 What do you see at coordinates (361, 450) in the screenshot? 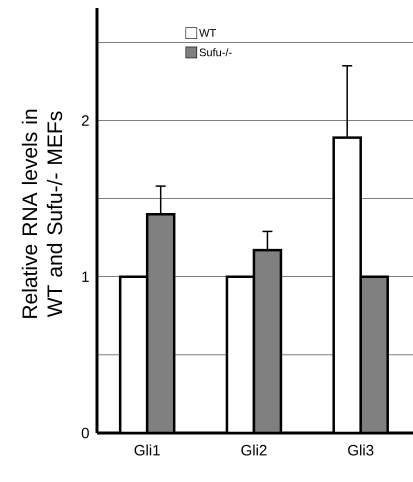
I see `x-tick-label: Gli3` at bounding box center [361, 450].